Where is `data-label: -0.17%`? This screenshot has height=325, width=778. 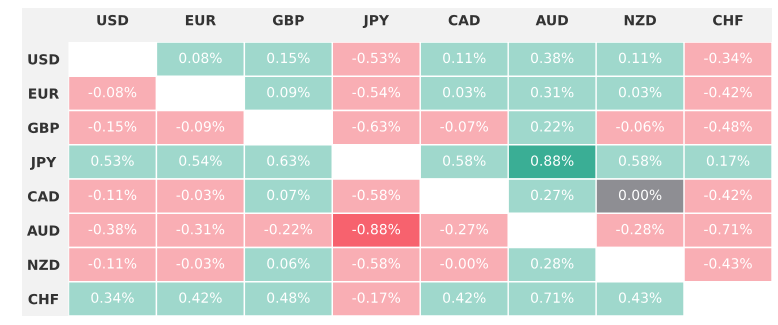
data-label: -0.17% is located at coordinates (376, 297).